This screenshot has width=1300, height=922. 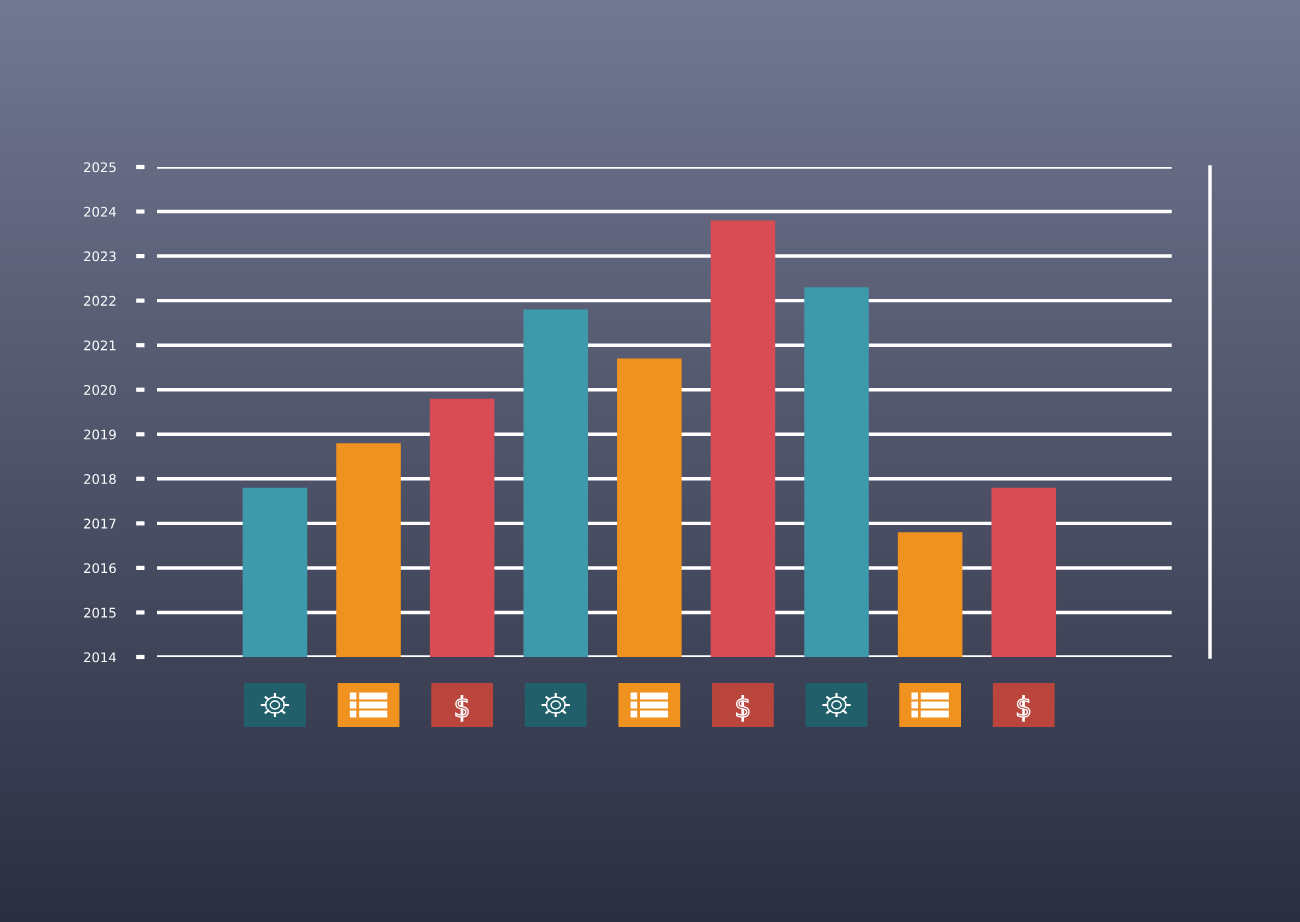 What do you see at coordinates (100, 523) in the screenshot?
I see `y-tick-label: 2017` at bounding box center [100, 523].